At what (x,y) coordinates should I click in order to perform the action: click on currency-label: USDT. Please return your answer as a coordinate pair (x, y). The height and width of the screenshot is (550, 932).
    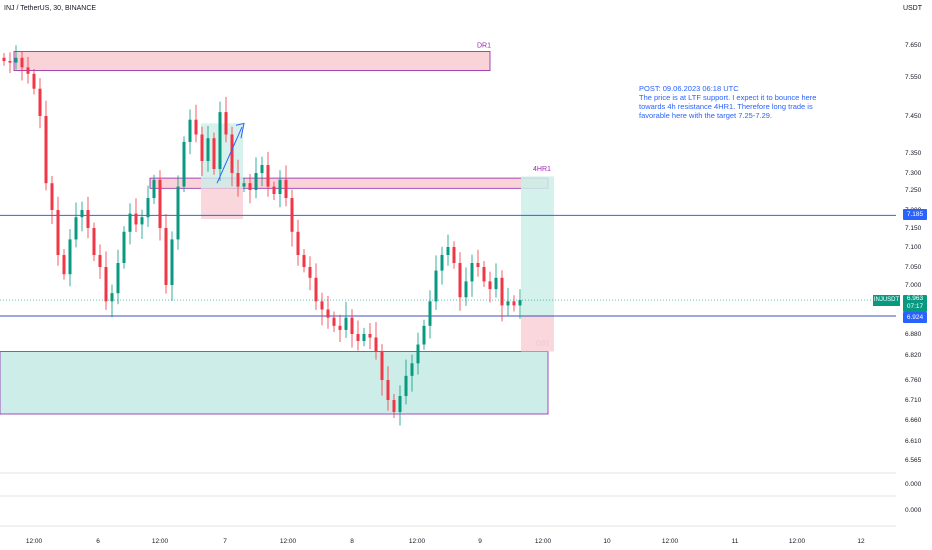
    Looking at the image, I should click on (912, 8).